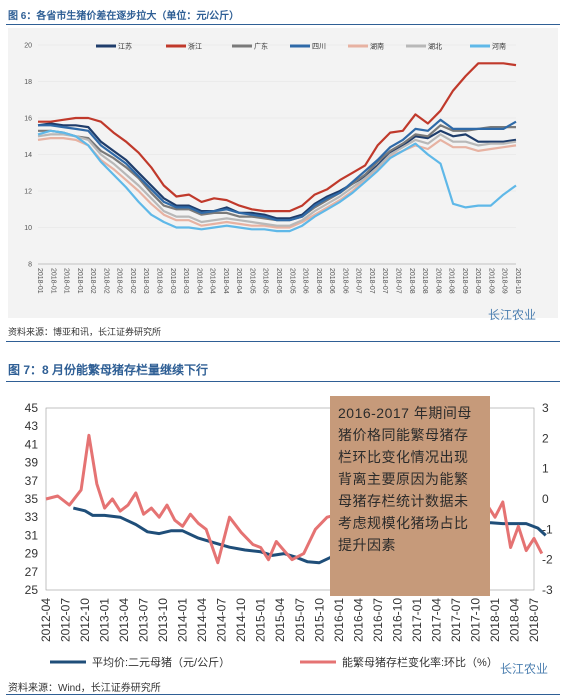  Describe the element at coordinates (547, 560) in the screenshot. I see `right-y-tick-label: -2` at that location.